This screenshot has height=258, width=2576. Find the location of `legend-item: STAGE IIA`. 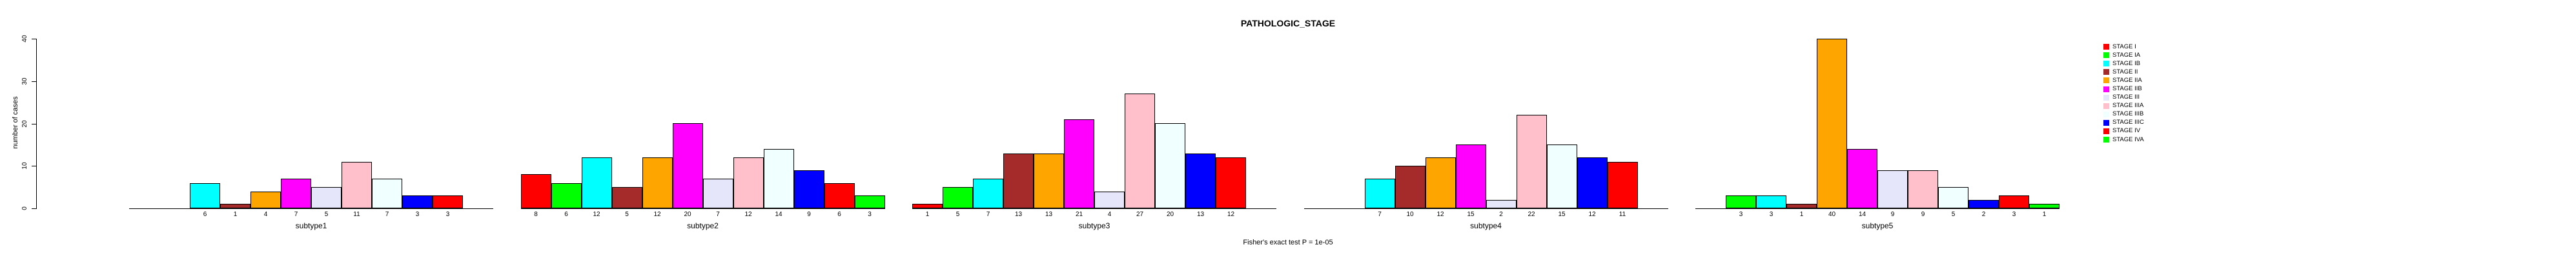

legend-item: STAGE IIA is located at coordinates (2123, 80).